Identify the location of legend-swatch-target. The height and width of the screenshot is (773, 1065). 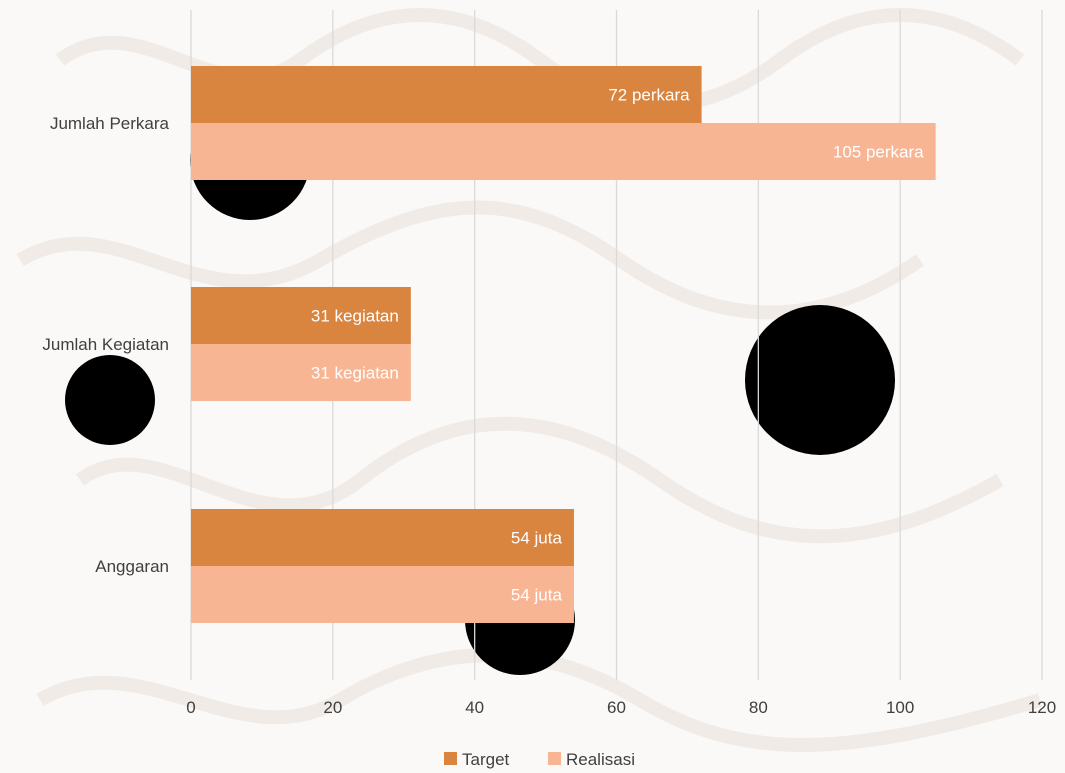
(450, 758).